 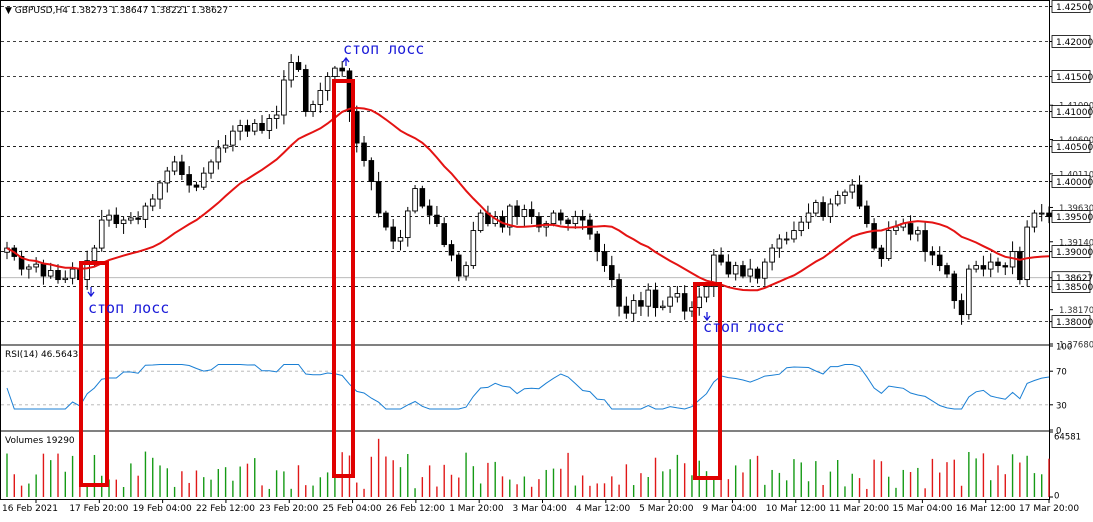 What do you see at coordinates (41, 355) in the screenshot?
I see `rsi-label: RSI(14) 46.5643` at bounding box center [41, 355].